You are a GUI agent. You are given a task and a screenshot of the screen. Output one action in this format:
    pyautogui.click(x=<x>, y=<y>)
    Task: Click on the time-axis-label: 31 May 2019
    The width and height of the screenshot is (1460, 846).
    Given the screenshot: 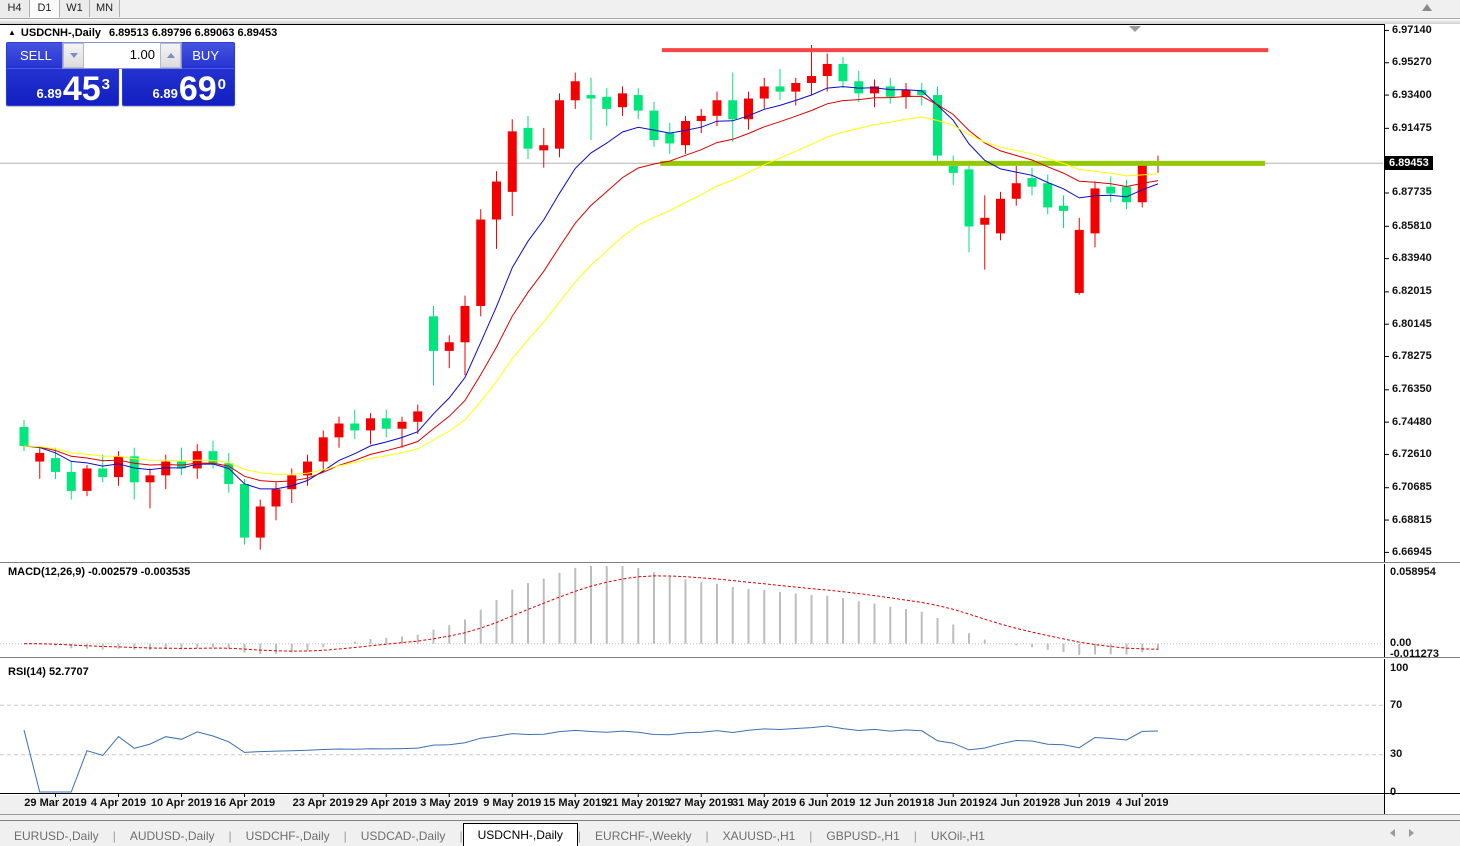 What is the action you would take?
    pyautogui.click(x=764, y=803)
    